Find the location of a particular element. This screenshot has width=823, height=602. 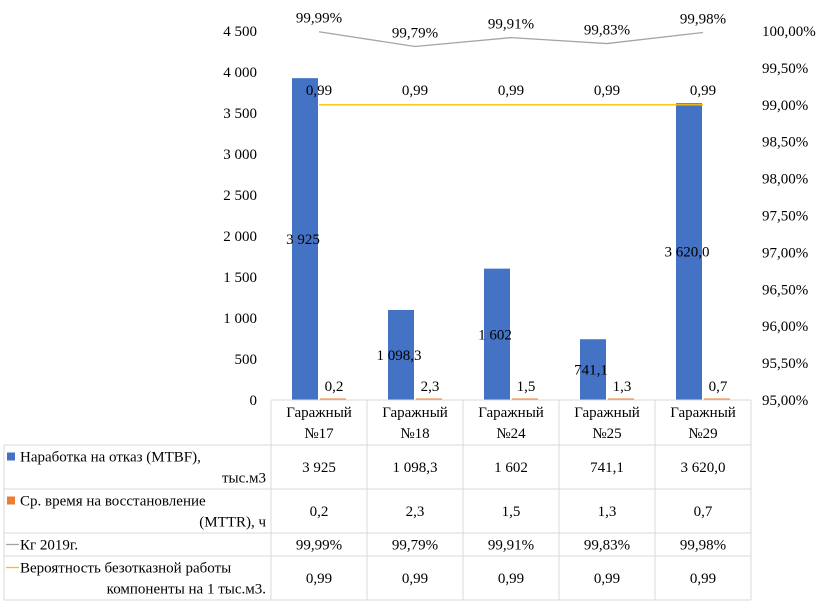

kg-data-label: 99,98% is located at coordinates (703, 19).